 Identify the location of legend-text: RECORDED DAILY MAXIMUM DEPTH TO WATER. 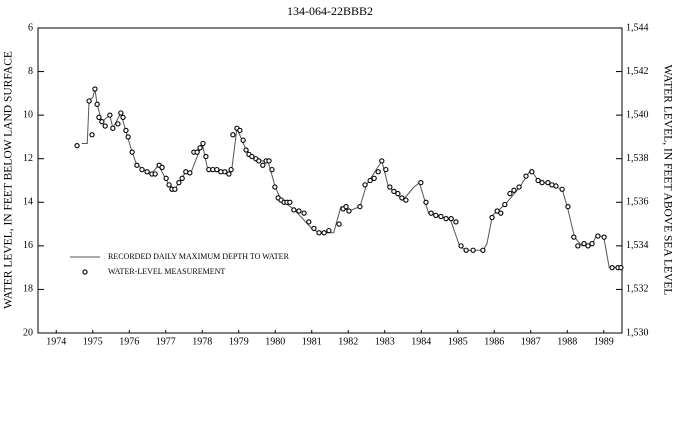
(199, 256).